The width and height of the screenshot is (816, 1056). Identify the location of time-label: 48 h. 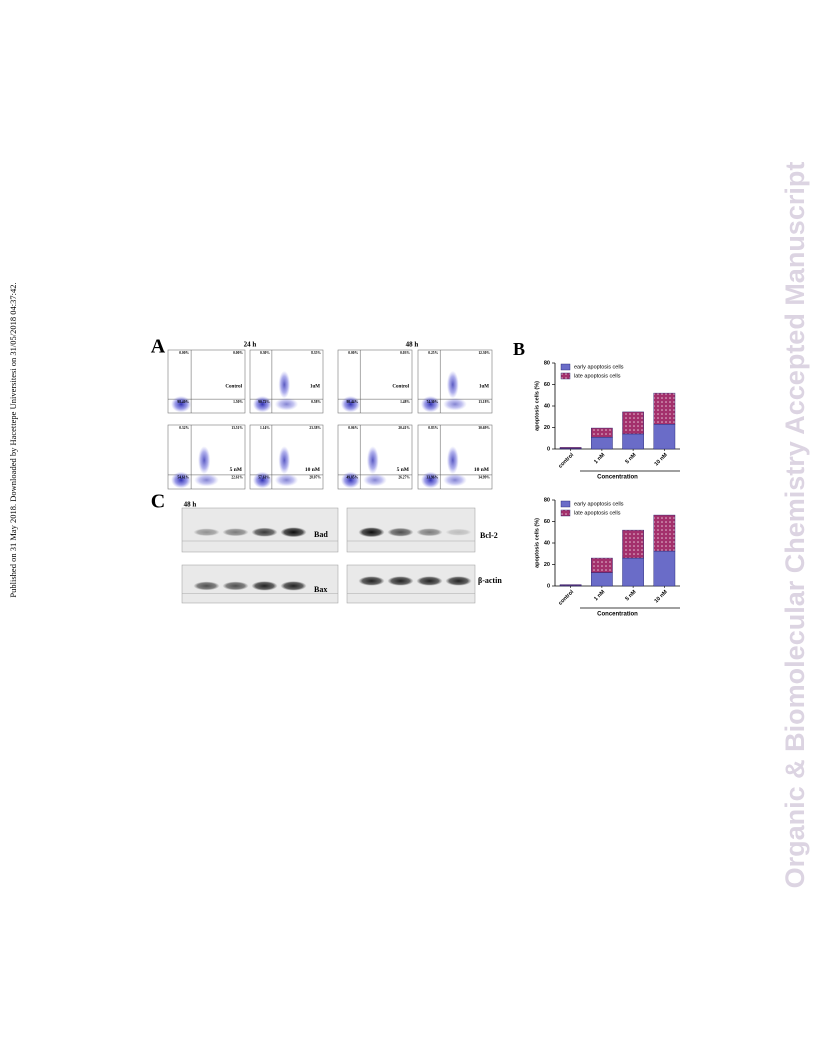
(190, 505).